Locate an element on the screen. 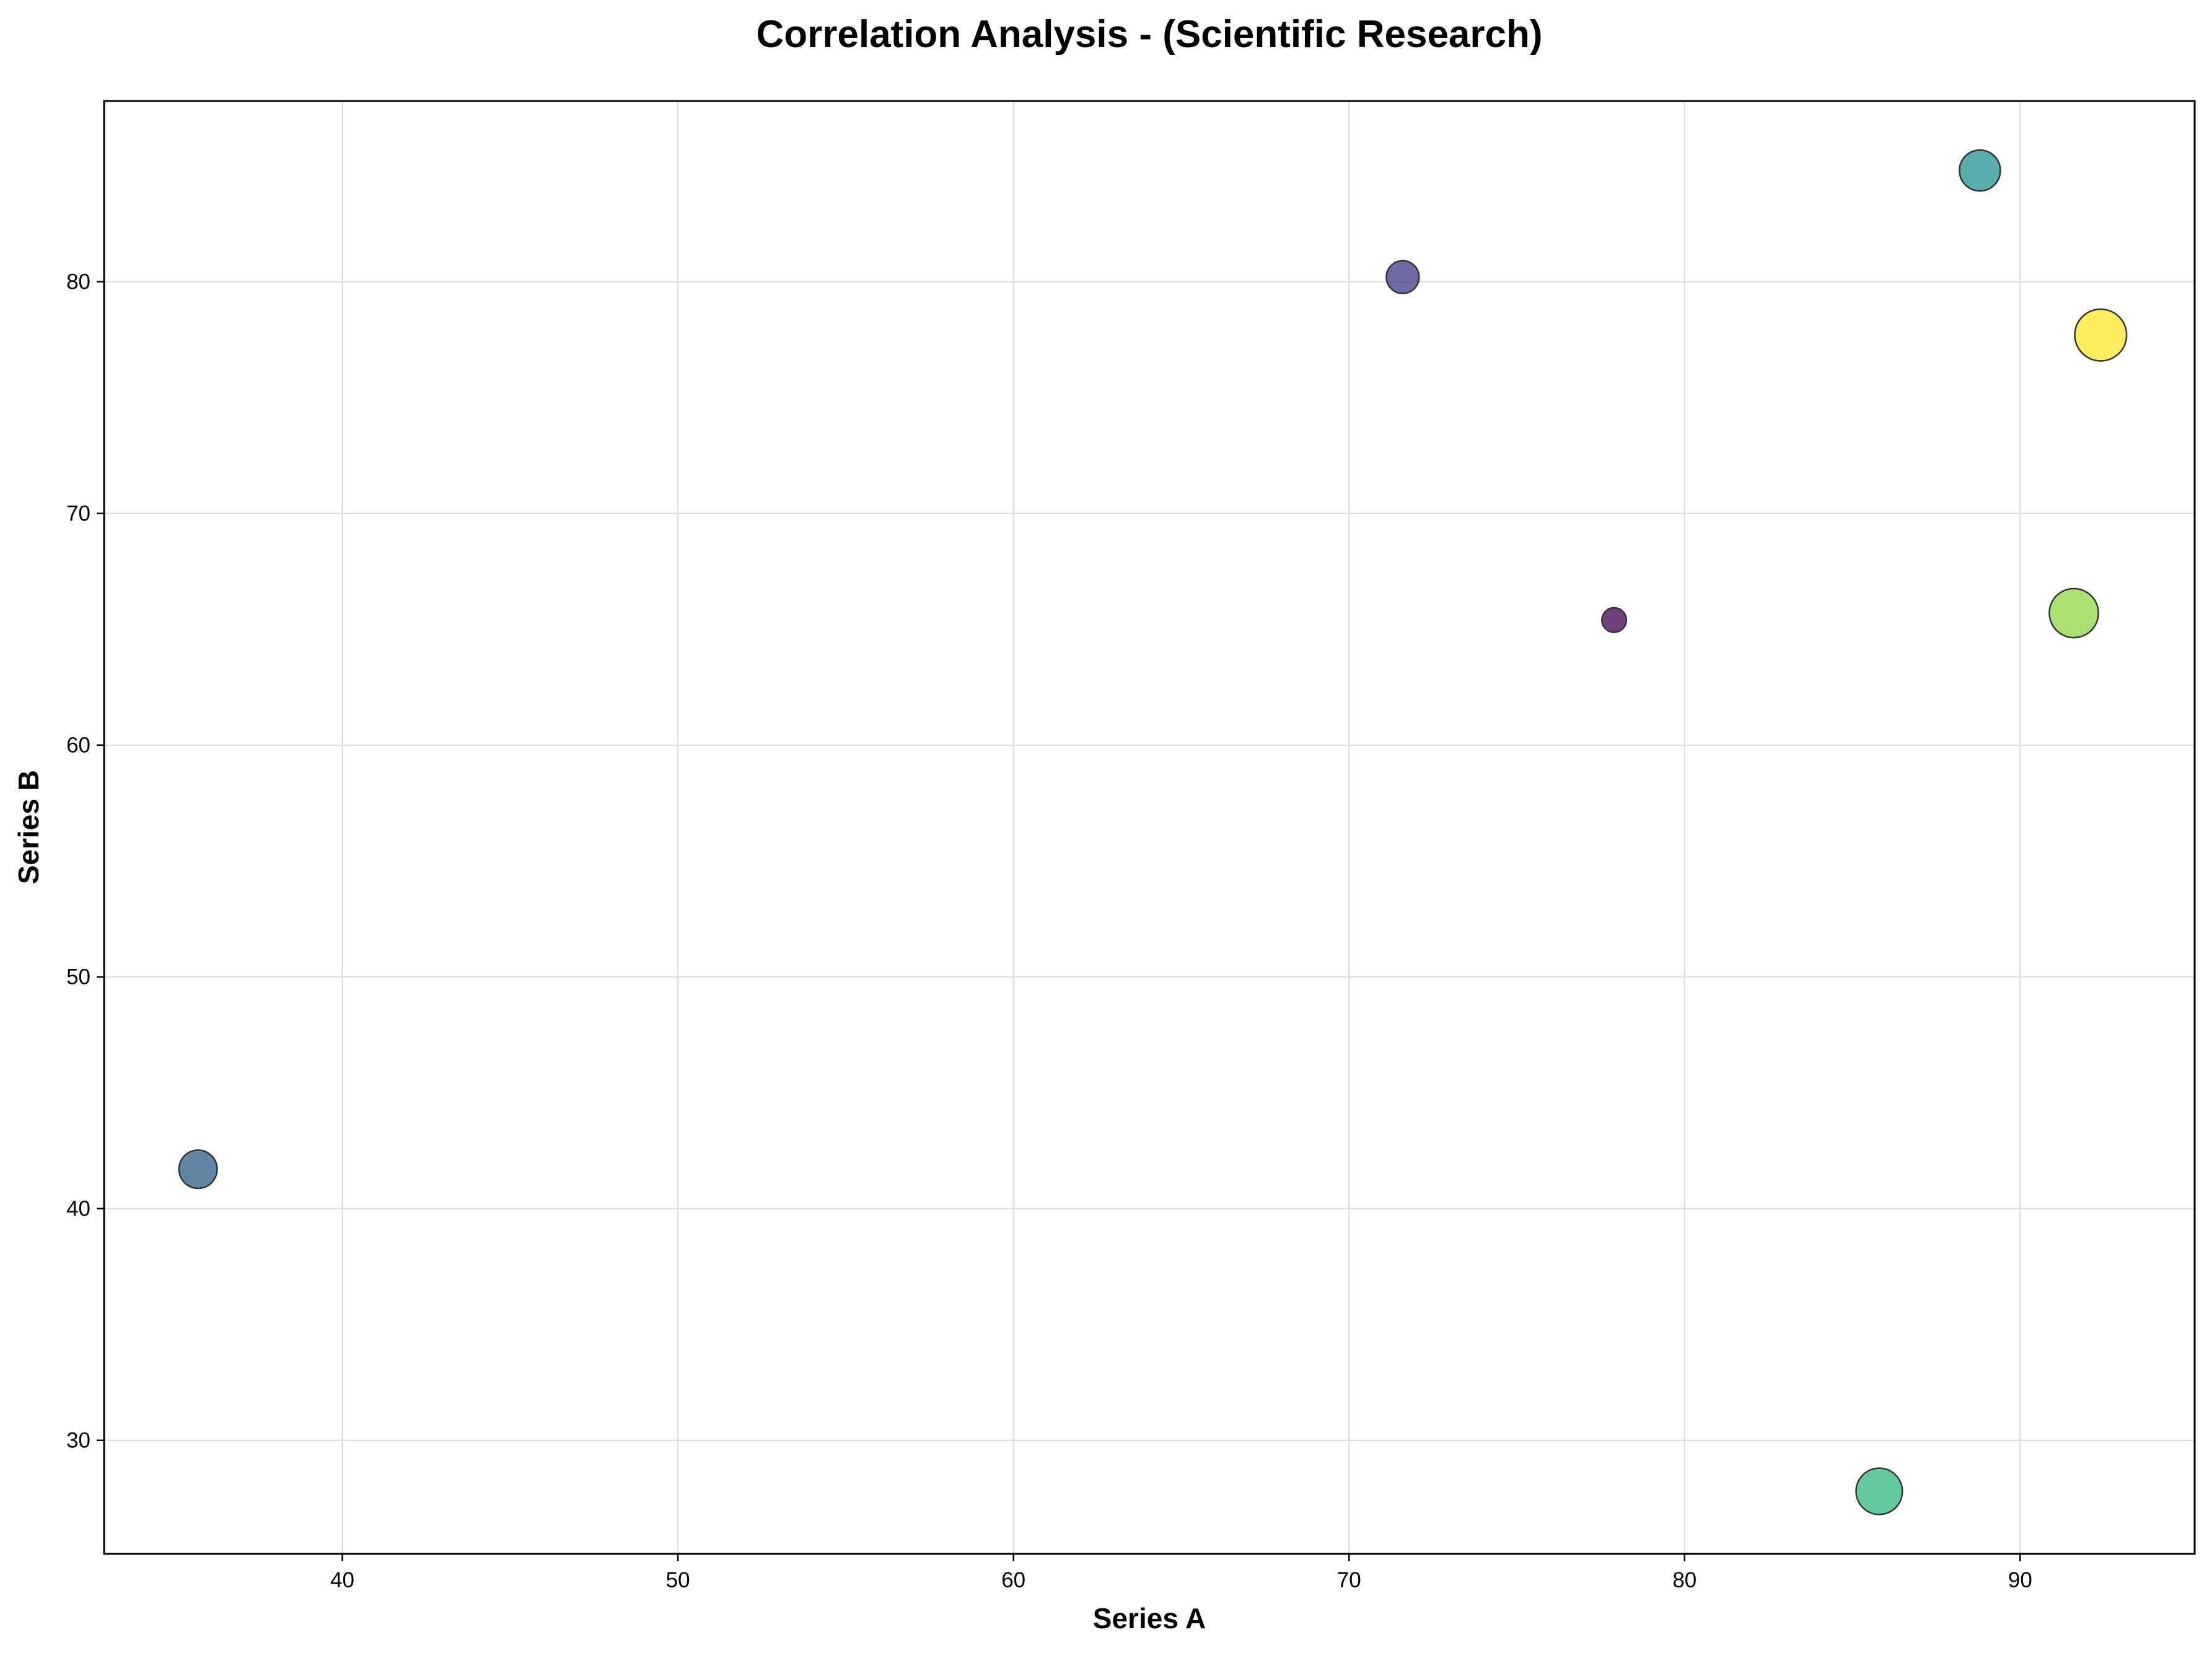 The width and height of the screenshot is (2212, 1653). y-tick-label: 80 is located at coordinates (78, 282).